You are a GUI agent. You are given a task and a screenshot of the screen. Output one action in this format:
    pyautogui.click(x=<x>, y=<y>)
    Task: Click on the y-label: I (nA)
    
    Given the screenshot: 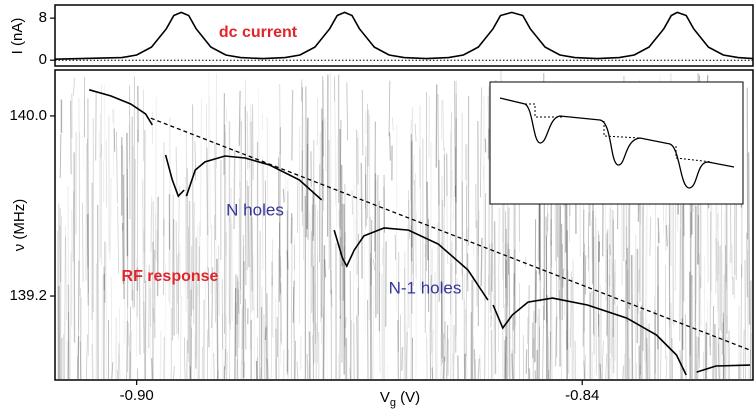 What is the action you would take?
    pyautogui.click(x=17, y=36)
    